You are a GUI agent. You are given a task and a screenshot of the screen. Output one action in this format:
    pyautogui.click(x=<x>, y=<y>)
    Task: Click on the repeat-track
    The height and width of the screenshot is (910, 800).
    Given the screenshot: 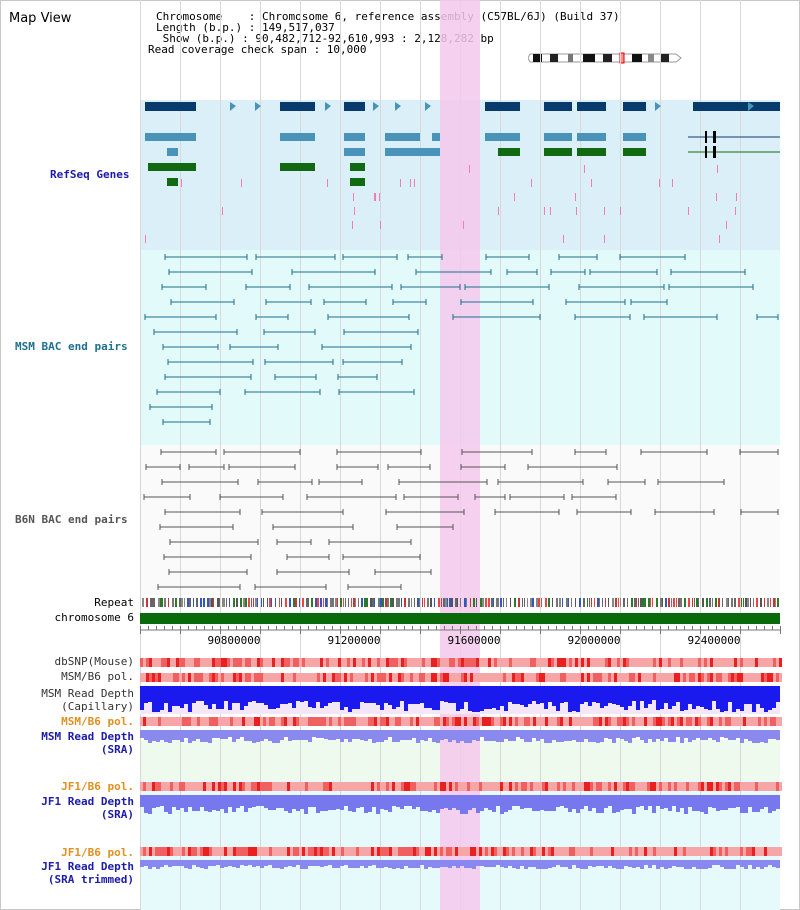 What is the action you would take?
    pyautogui.click(x=460, y=602)
    